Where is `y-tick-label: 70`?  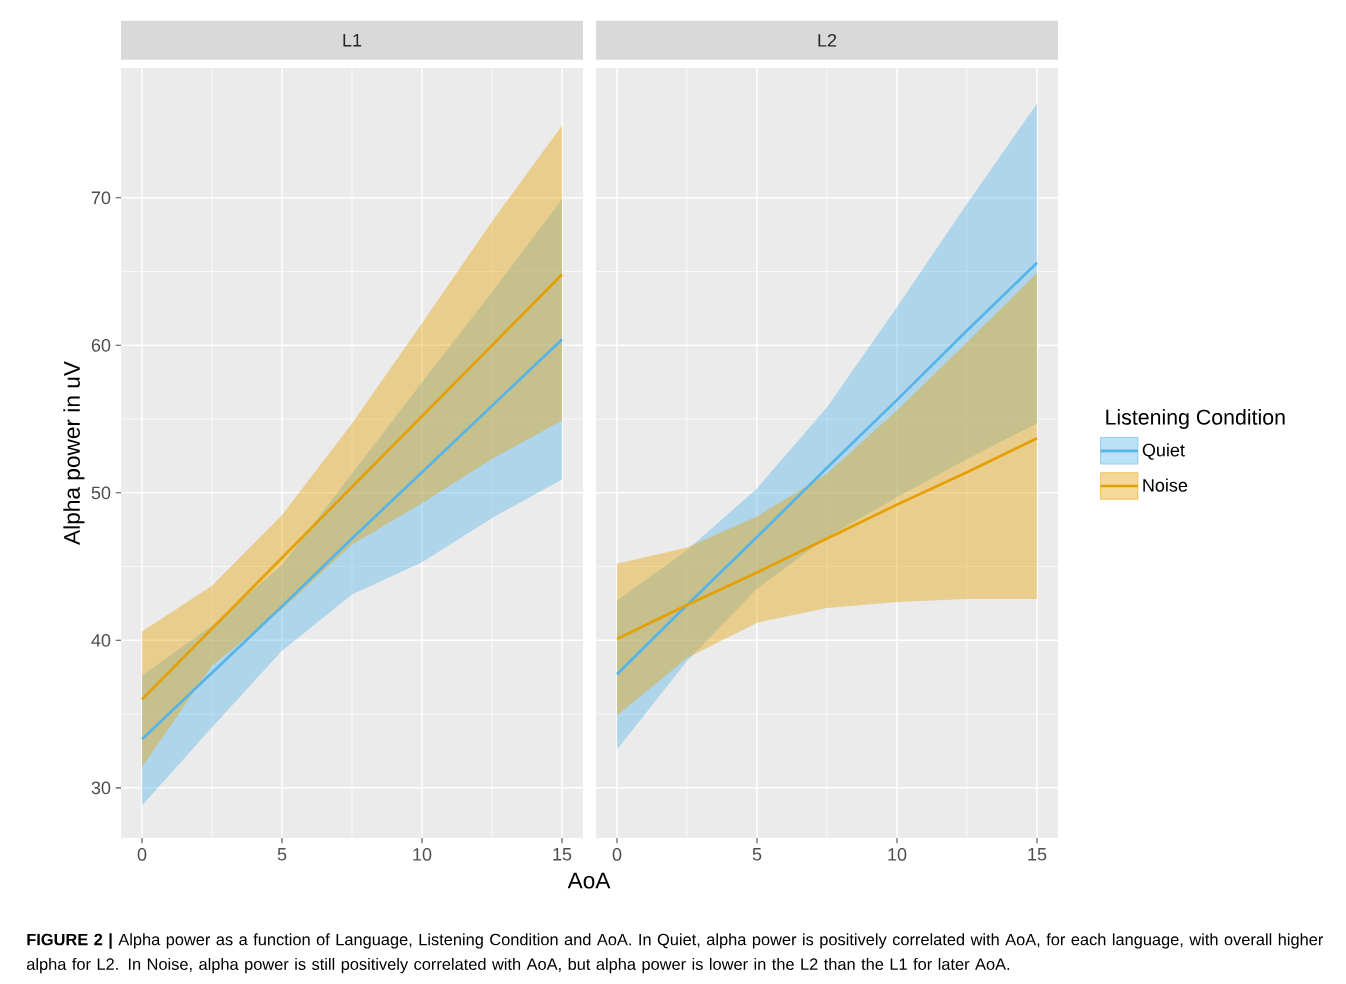
y-tick-label: 70 is located at coordinates (101, 198).